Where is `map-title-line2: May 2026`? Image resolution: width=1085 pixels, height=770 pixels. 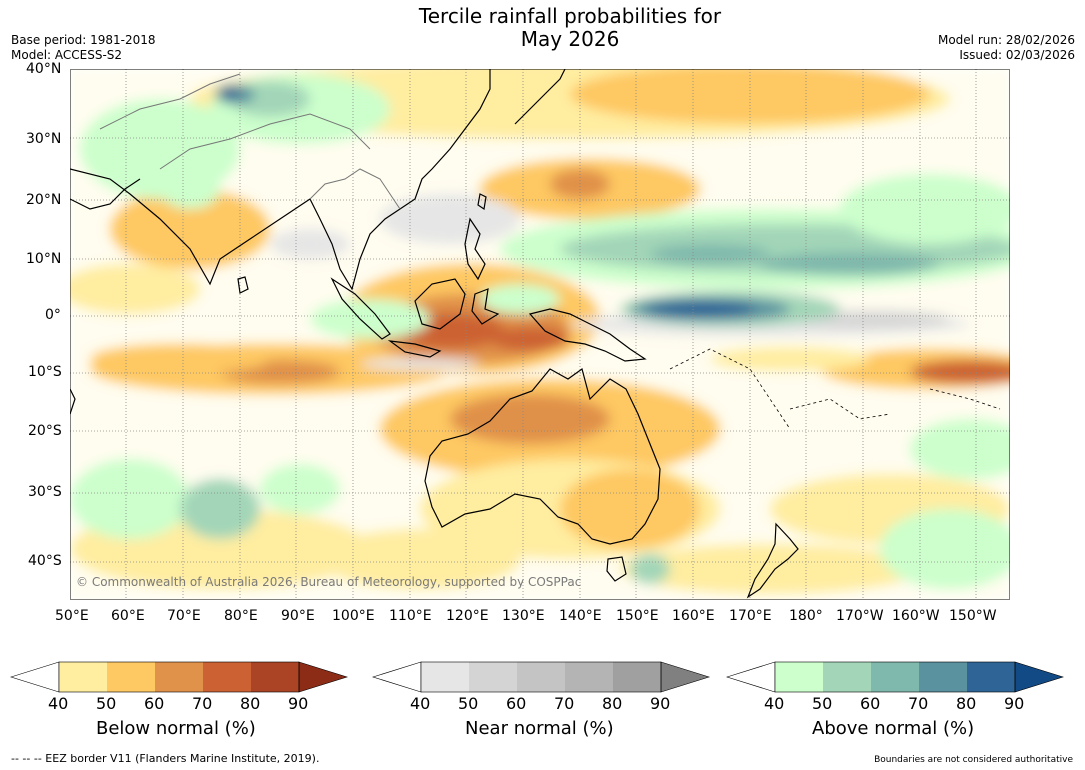
map-title-line2: May 2026 is located at coordinates (570, 39).